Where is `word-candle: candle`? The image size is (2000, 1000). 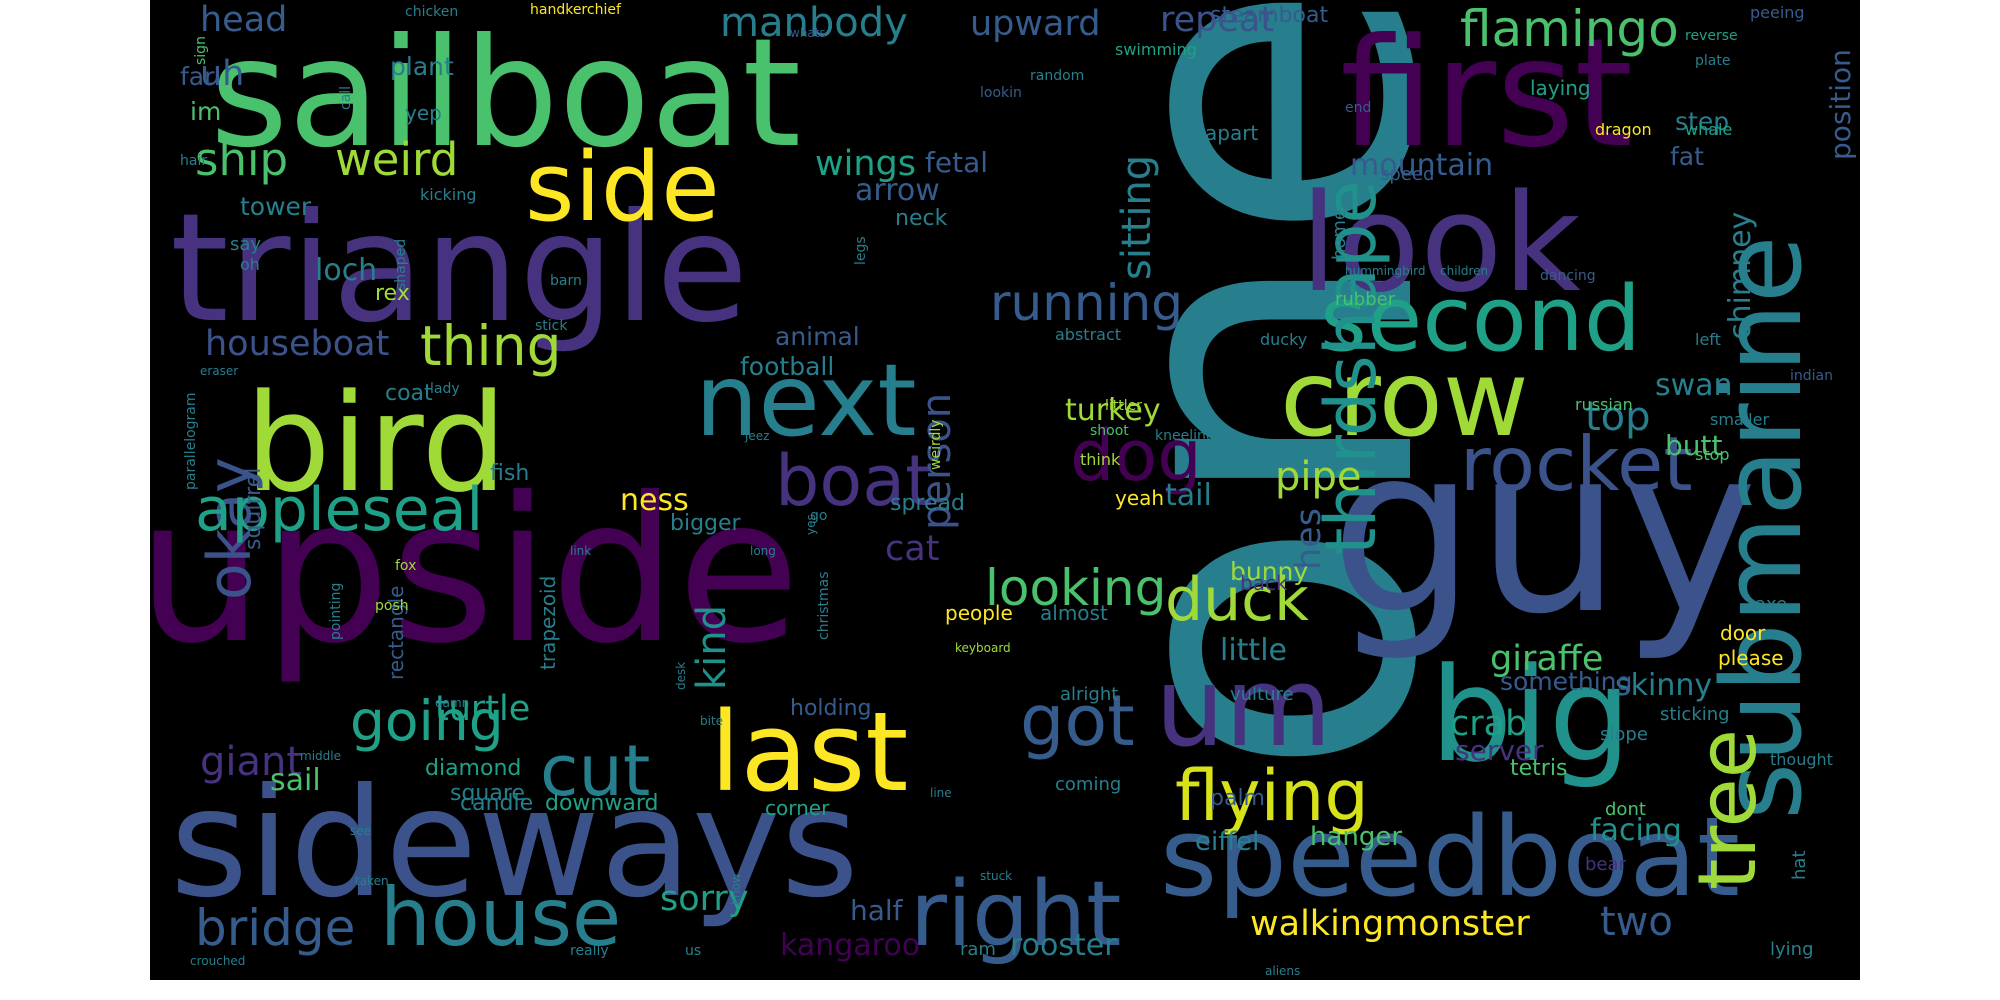 word-candle: candle is located at coordinates (496, 803).